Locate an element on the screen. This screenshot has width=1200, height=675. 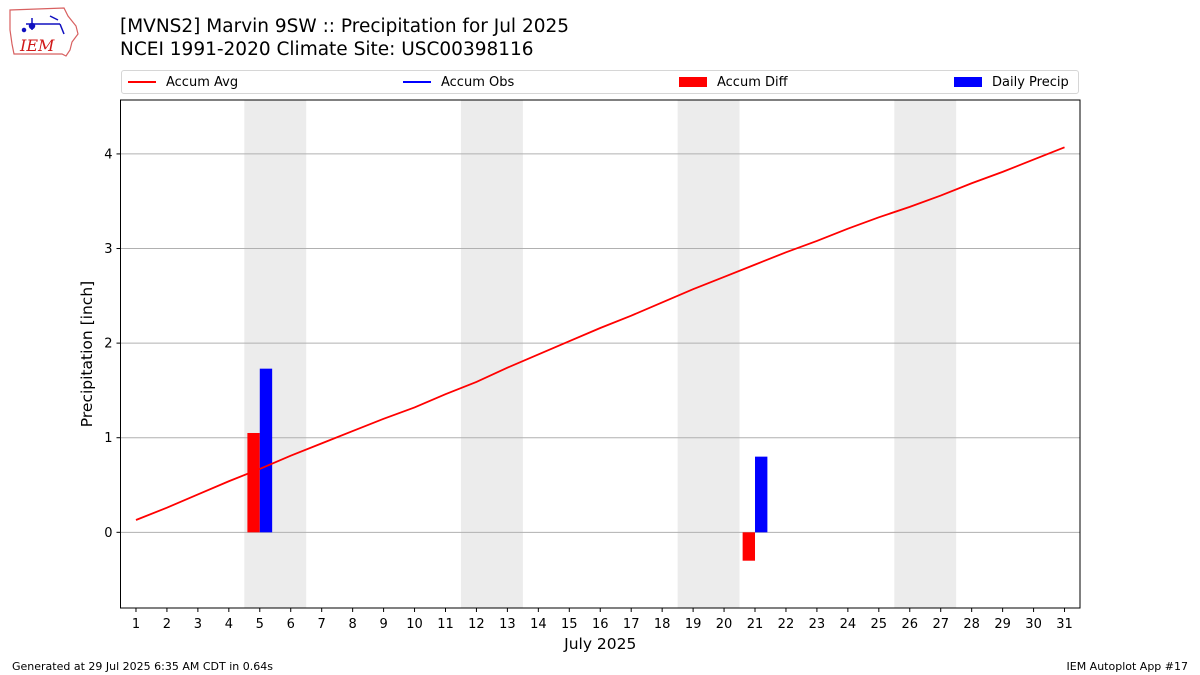
x-tick-label-31: 31 is located at coordinates (1064, 624).